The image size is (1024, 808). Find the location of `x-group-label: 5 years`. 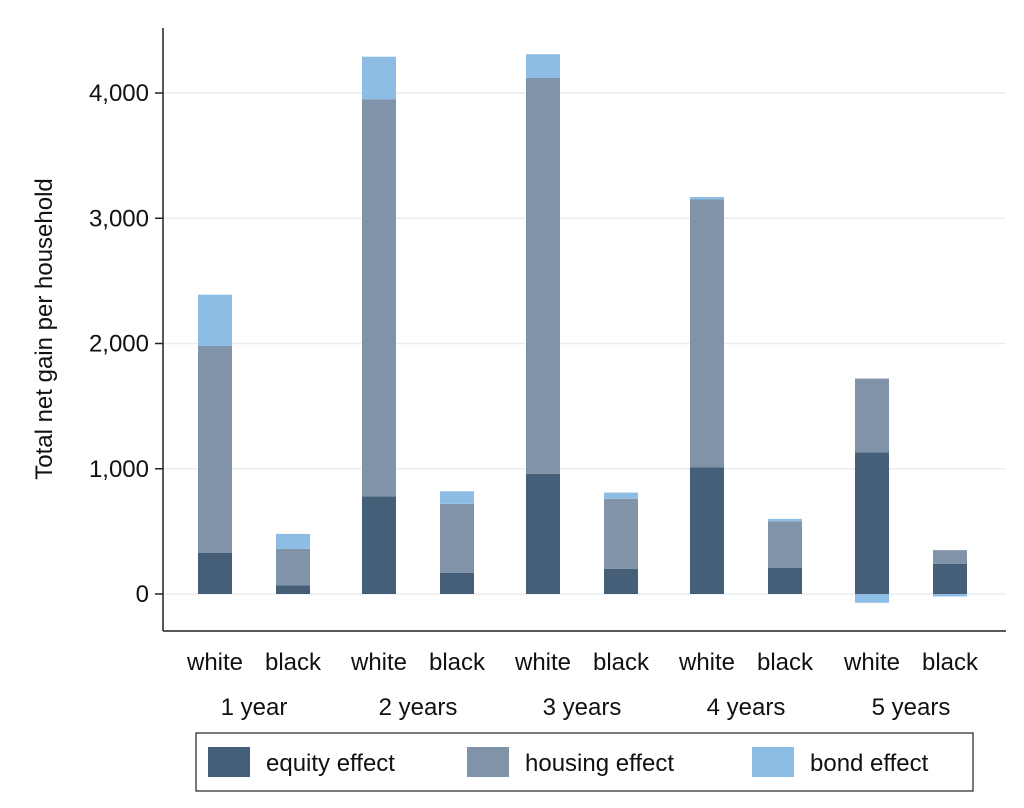

x-group-label: 5 years is located at coordinates (911, 707).